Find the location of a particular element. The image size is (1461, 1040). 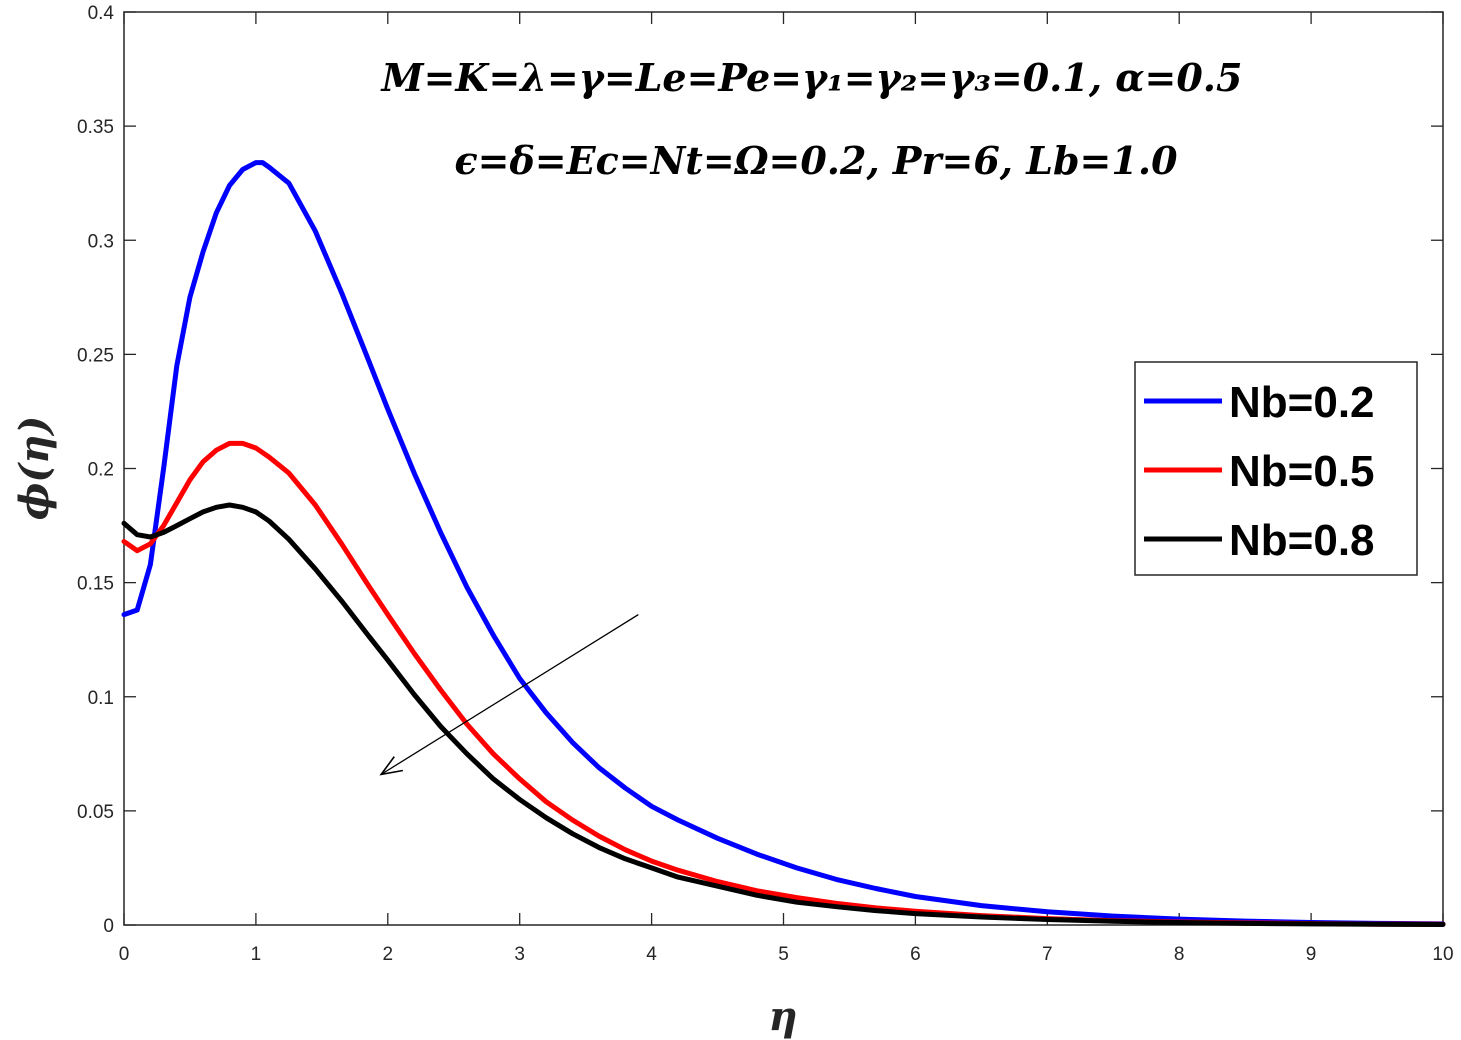

trend-arrow is located at coordinates (509, 695).